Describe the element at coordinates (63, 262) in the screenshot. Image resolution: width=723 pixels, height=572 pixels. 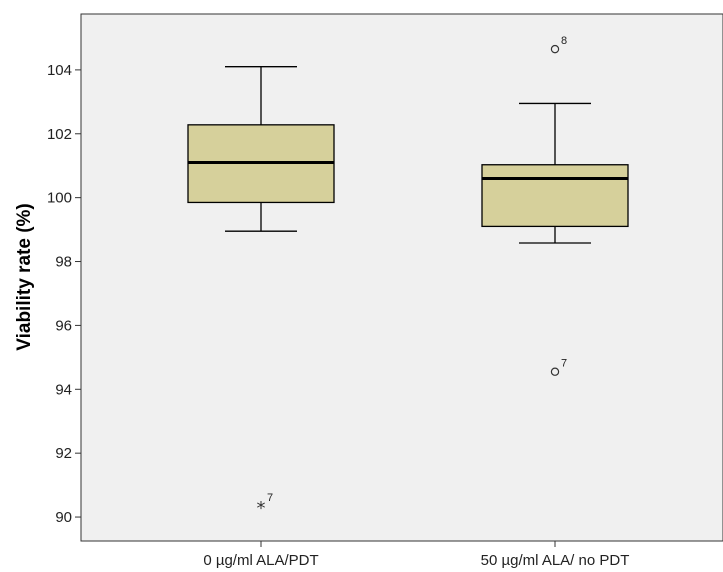
I see `y-tick-label: 98` at that location.